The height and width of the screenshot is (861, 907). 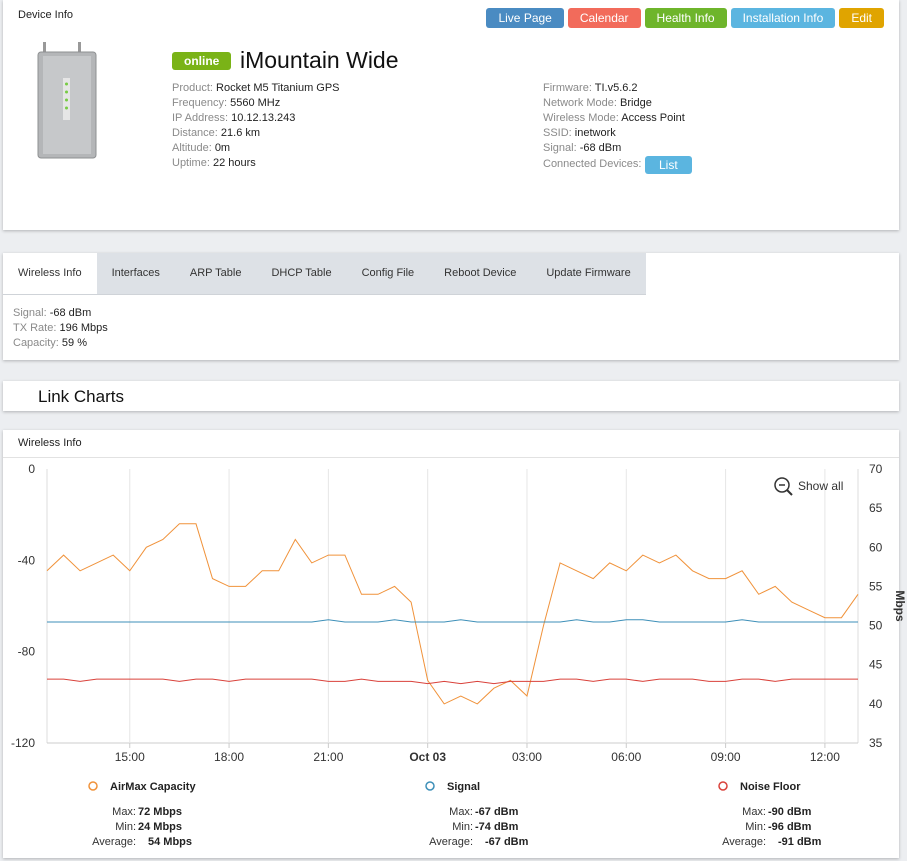 What do you see at coordinates (83, 328) in the screenshot?
I see `field-value: 196 Mbps` at bounding box center [83, 328].